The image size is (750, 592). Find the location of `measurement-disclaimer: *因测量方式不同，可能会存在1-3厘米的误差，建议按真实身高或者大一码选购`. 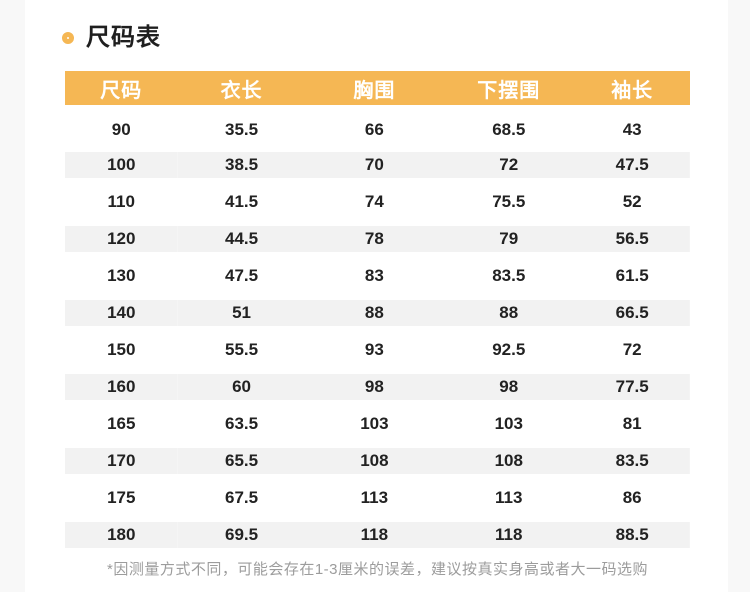

measurement-disclaimer: *因测量方式不同，可能会存在1-3厘米的误差，建议按真实身高或者大一码选购 is located at coordinates (377, 569).